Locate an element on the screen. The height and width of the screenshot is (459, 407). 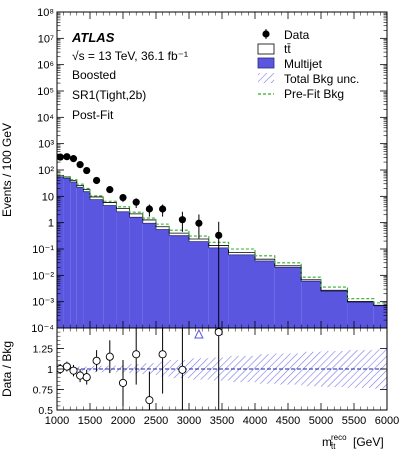
y-tick-label: 1 is located at coordinates (51, 224).